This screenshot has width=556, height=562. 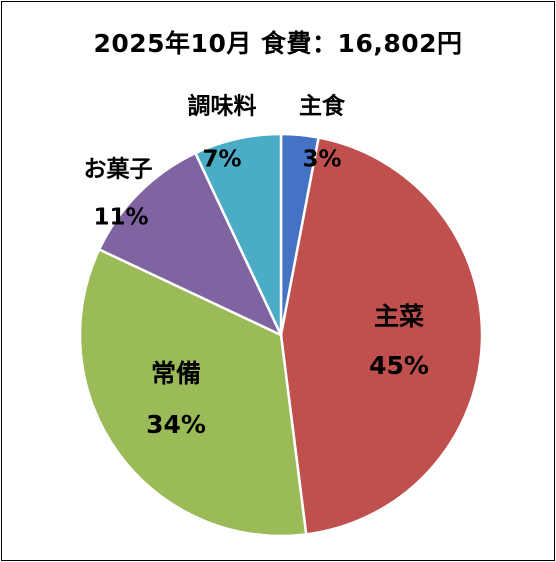 What do you see at coordinates (120, 218) in the screenshot?
I see `slice-percent-label: 11%` at bounding box center [120, 218].